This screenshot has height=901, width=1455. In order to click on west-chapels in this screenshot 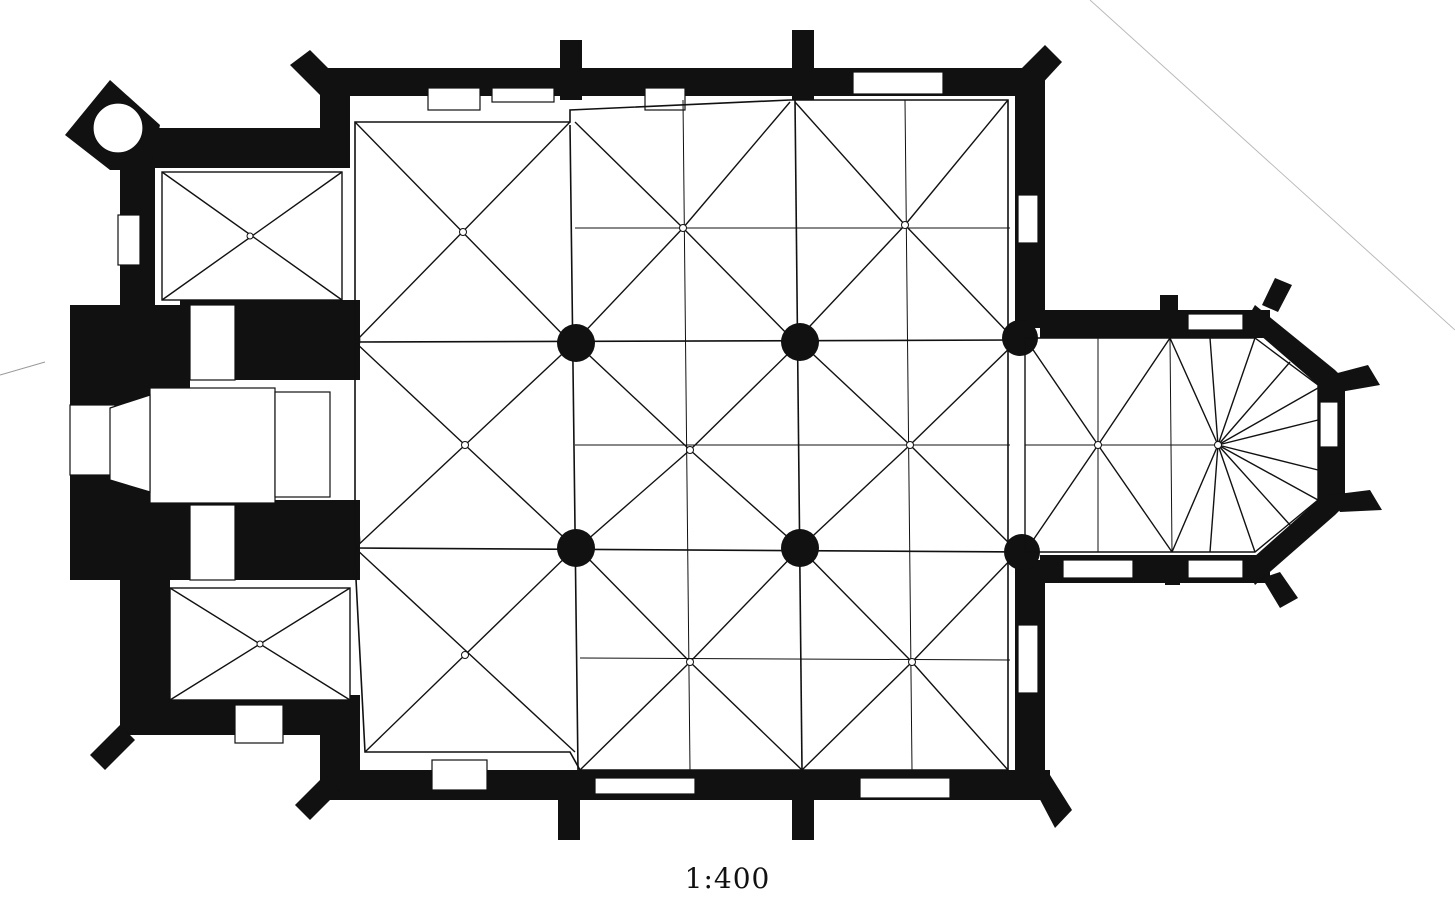, I will do `click(256, 436)`.